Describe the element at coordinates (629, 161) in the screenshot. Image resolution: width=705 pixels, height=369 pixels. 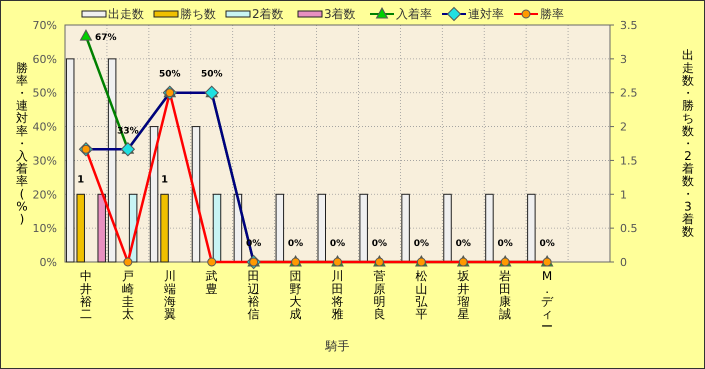
I see `y2-tick-label: 1.5` at that location.